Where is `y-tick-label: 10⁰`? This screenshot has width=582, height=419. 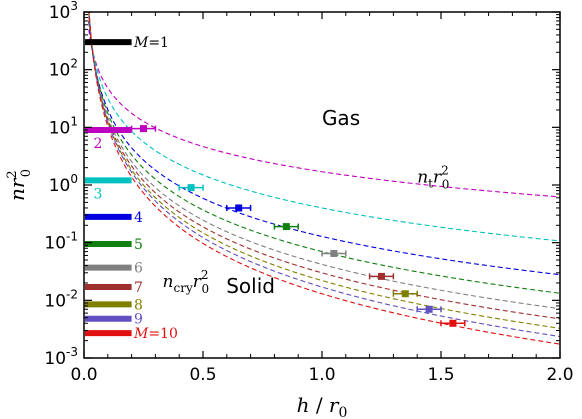
y-tick-label: 10⁰ is located at coordinates (63, 184).